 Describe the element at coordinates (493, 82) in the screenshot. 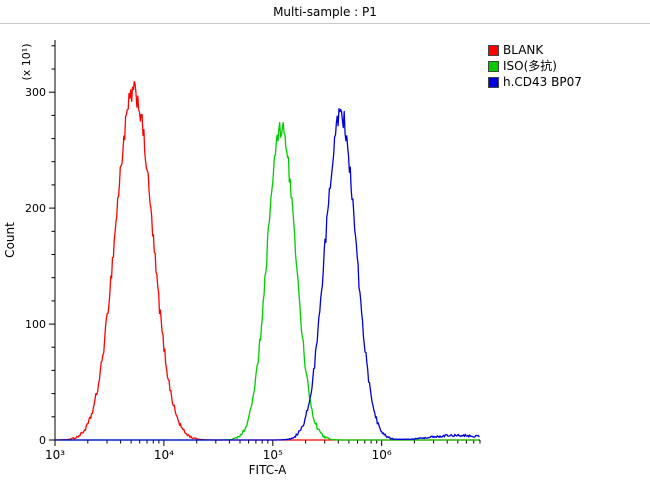

I see `legend-swatch-blue` at that location.